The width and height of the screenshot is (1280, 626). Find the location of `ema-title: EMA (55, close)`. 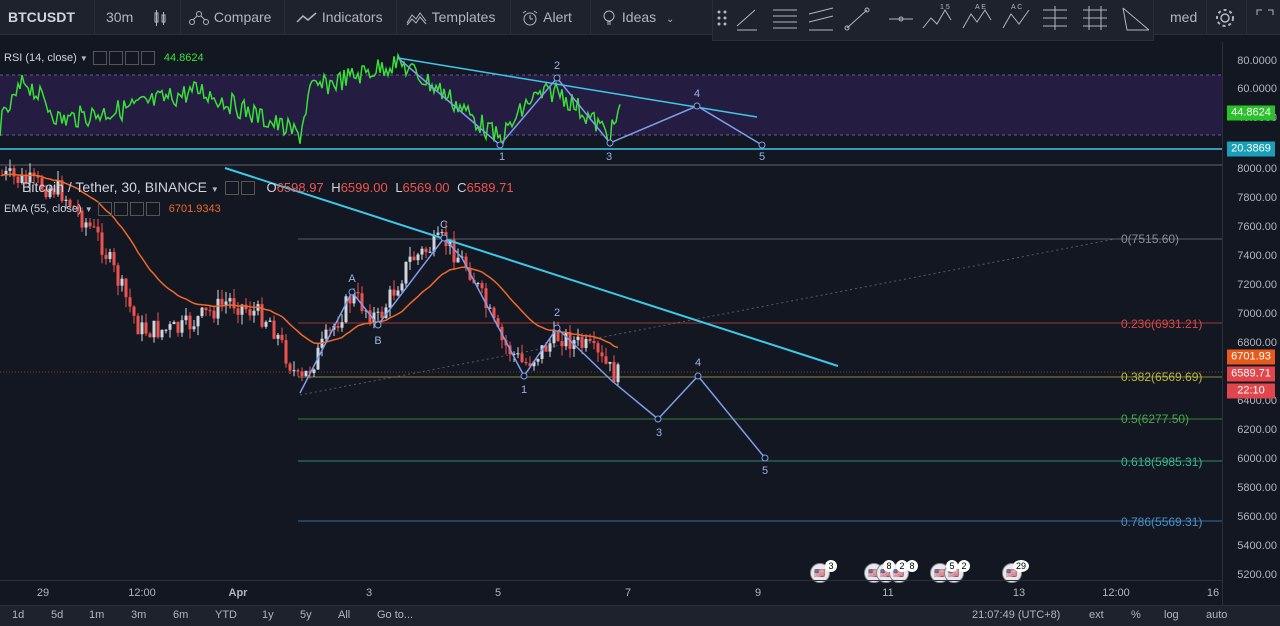

ema-title: EMA (55, close) is located at coordinates (43, 208).